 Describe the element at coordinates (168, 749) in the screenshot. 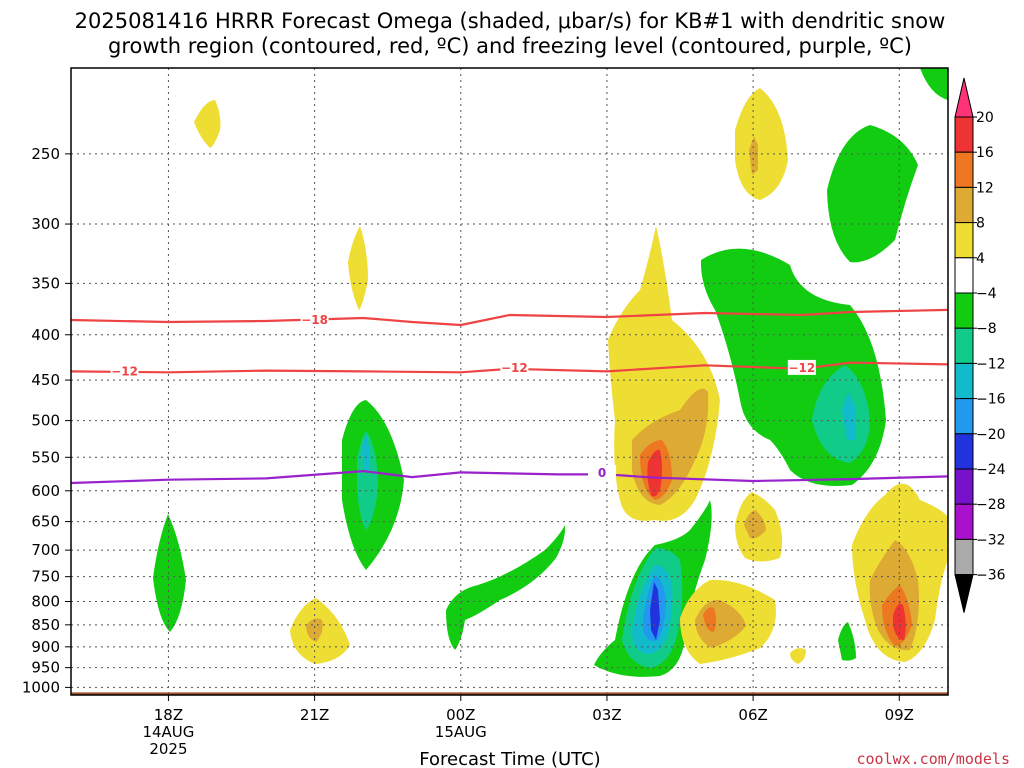

I see `x-tick-year: 2025` at that location.